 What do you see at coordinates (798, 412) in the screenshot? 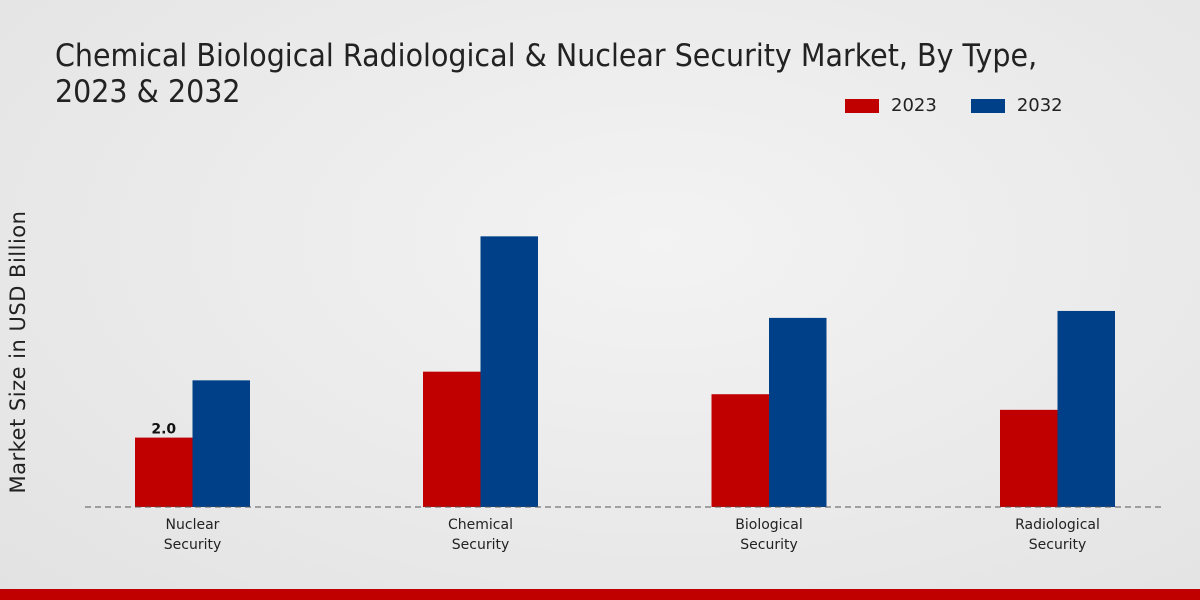
I see `bar-2032-biological-security` at bounding box center [798, 412].